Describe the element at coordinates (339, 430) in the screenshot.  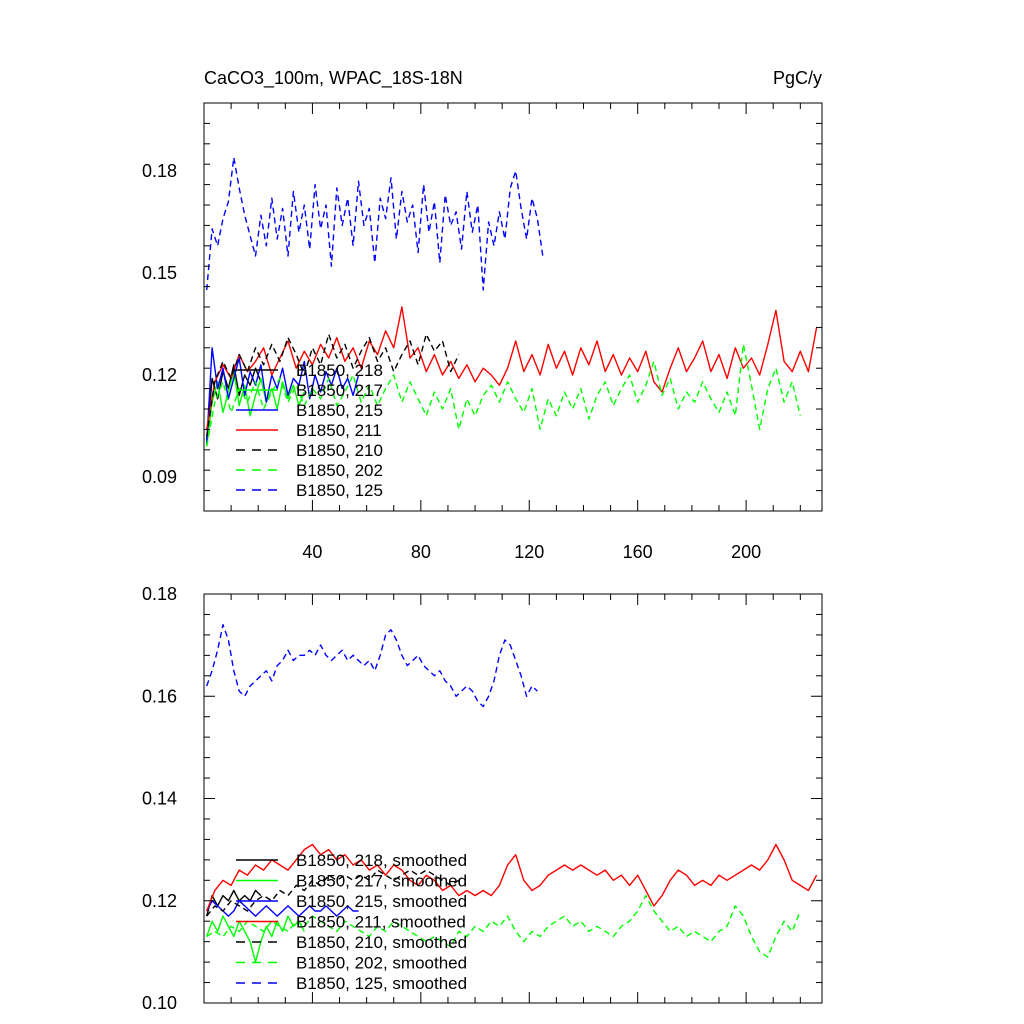
I see `top-legend-label: B1850, 211` at that location.